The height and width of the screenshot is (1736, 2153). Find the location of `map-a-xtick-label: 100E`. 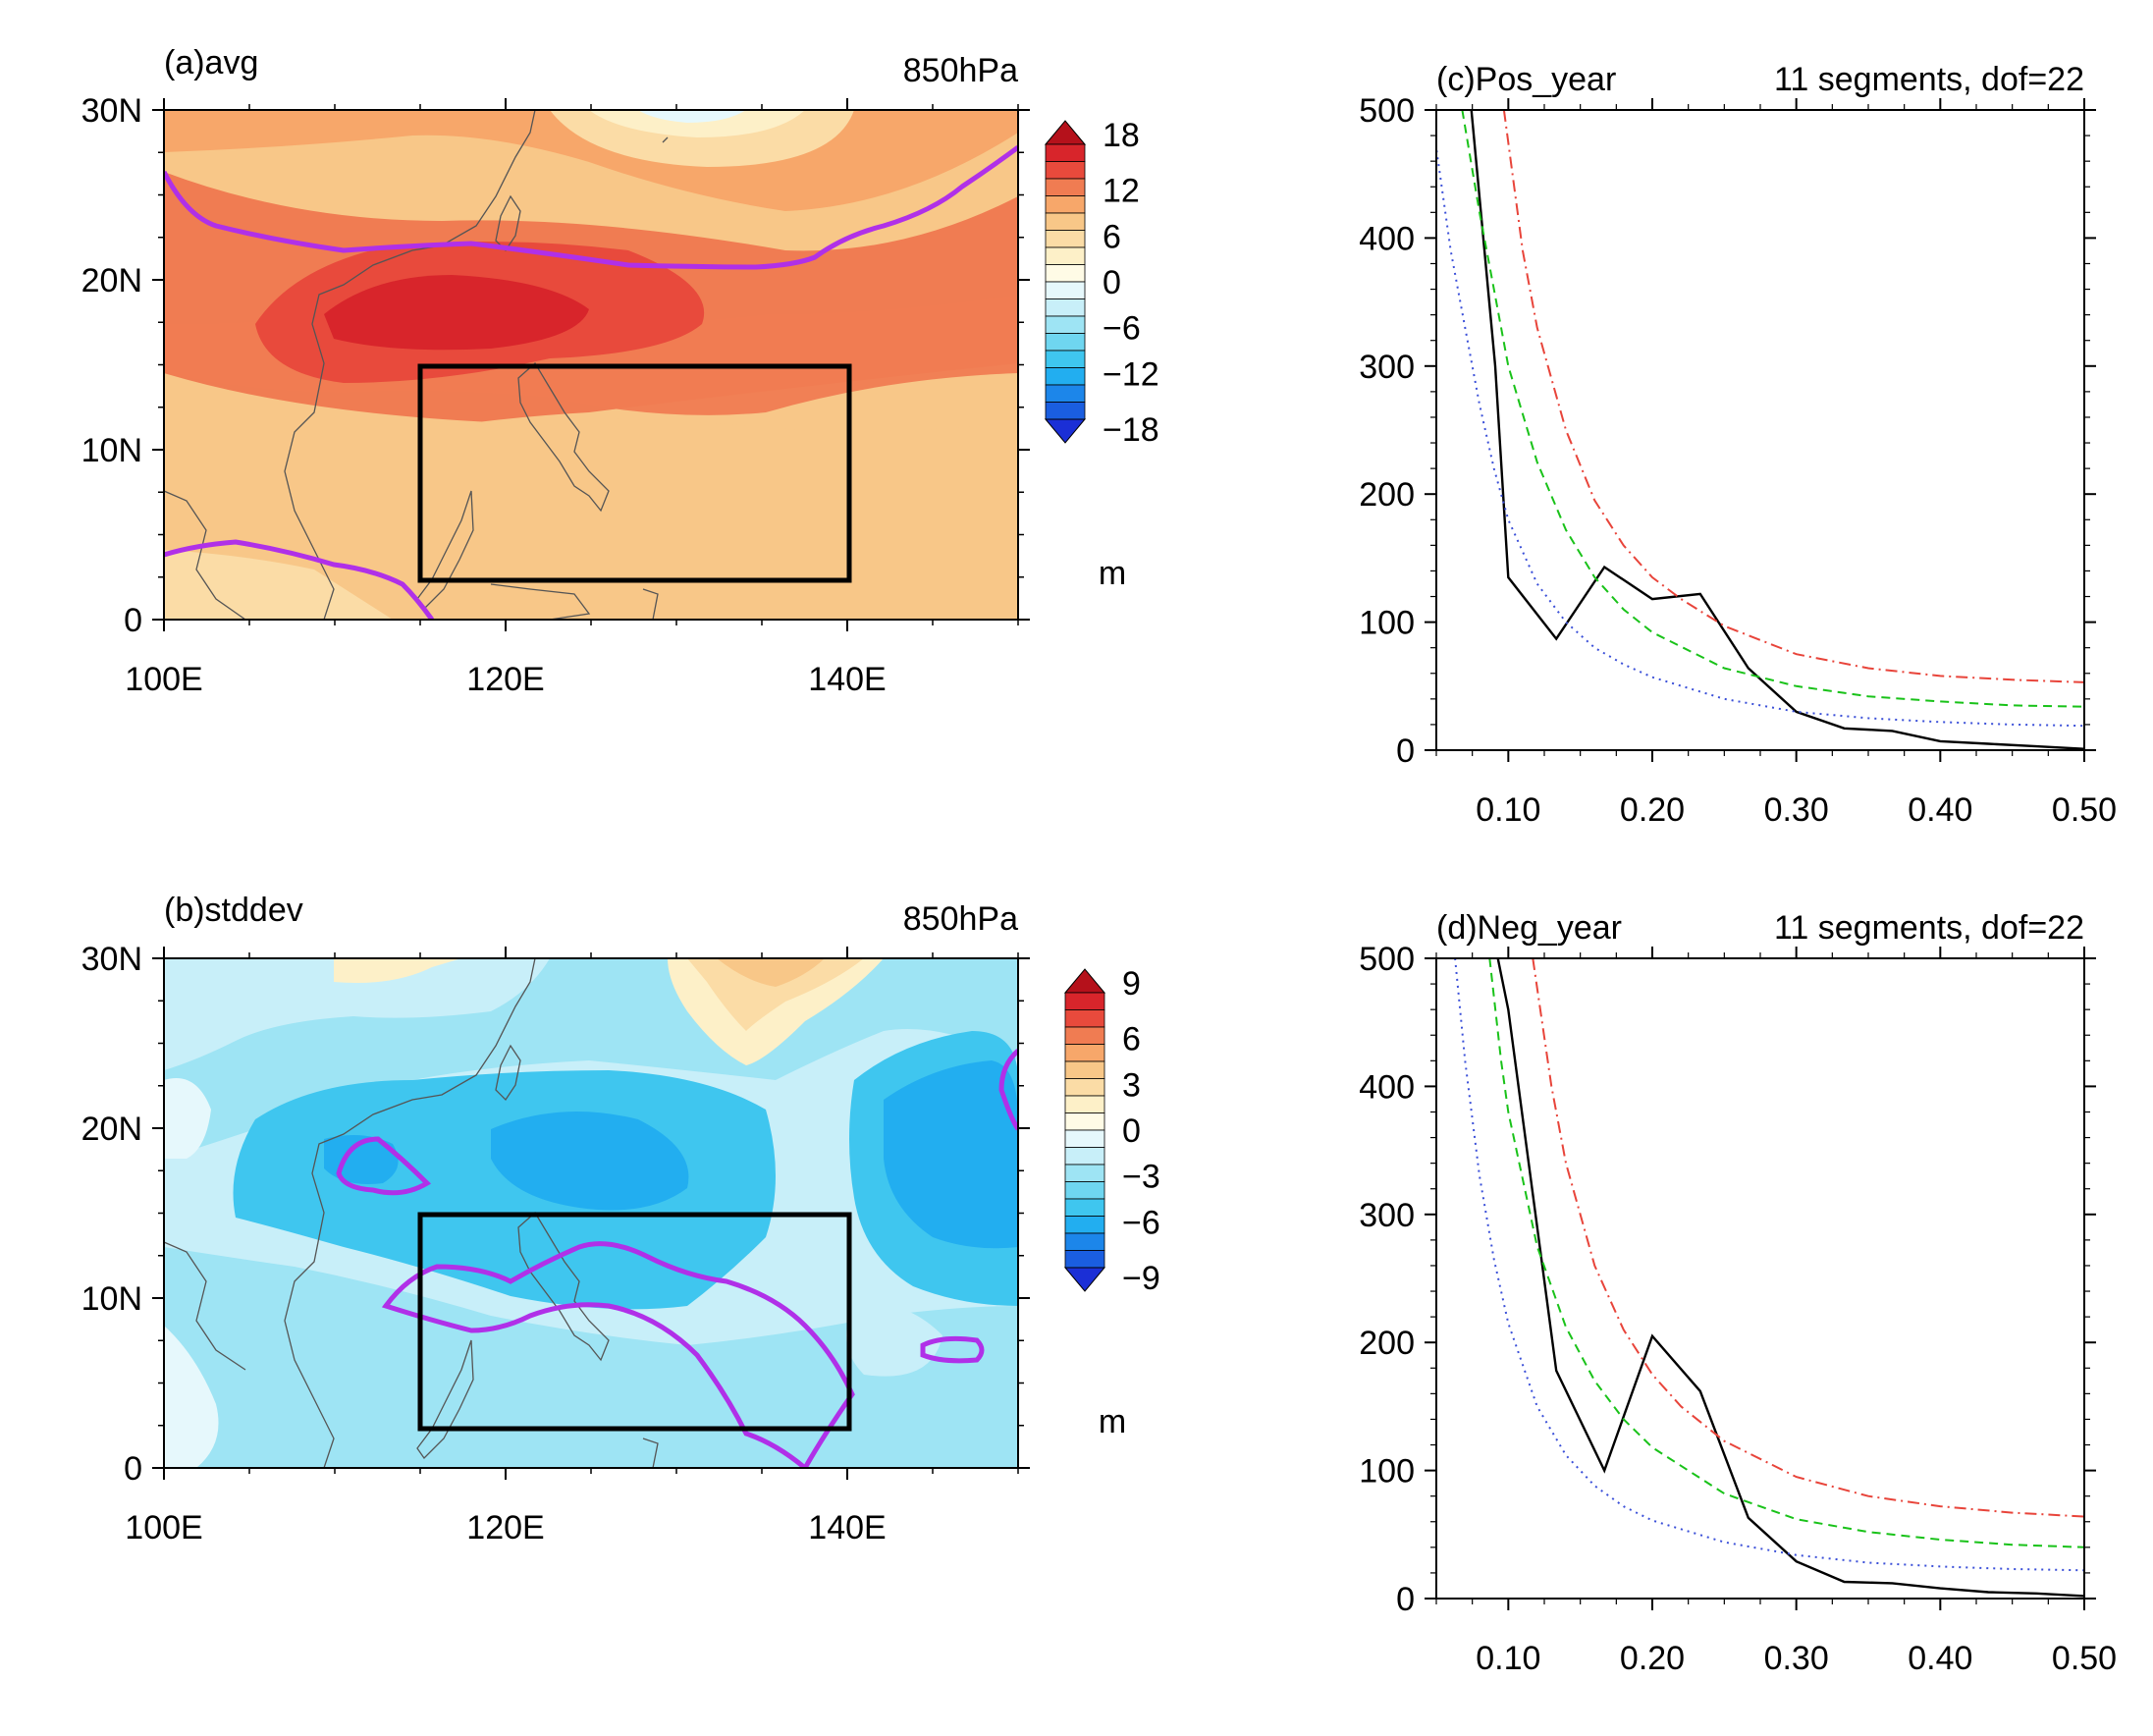

map-a-xtick-label: 100E is located at coordinates (163, 679).